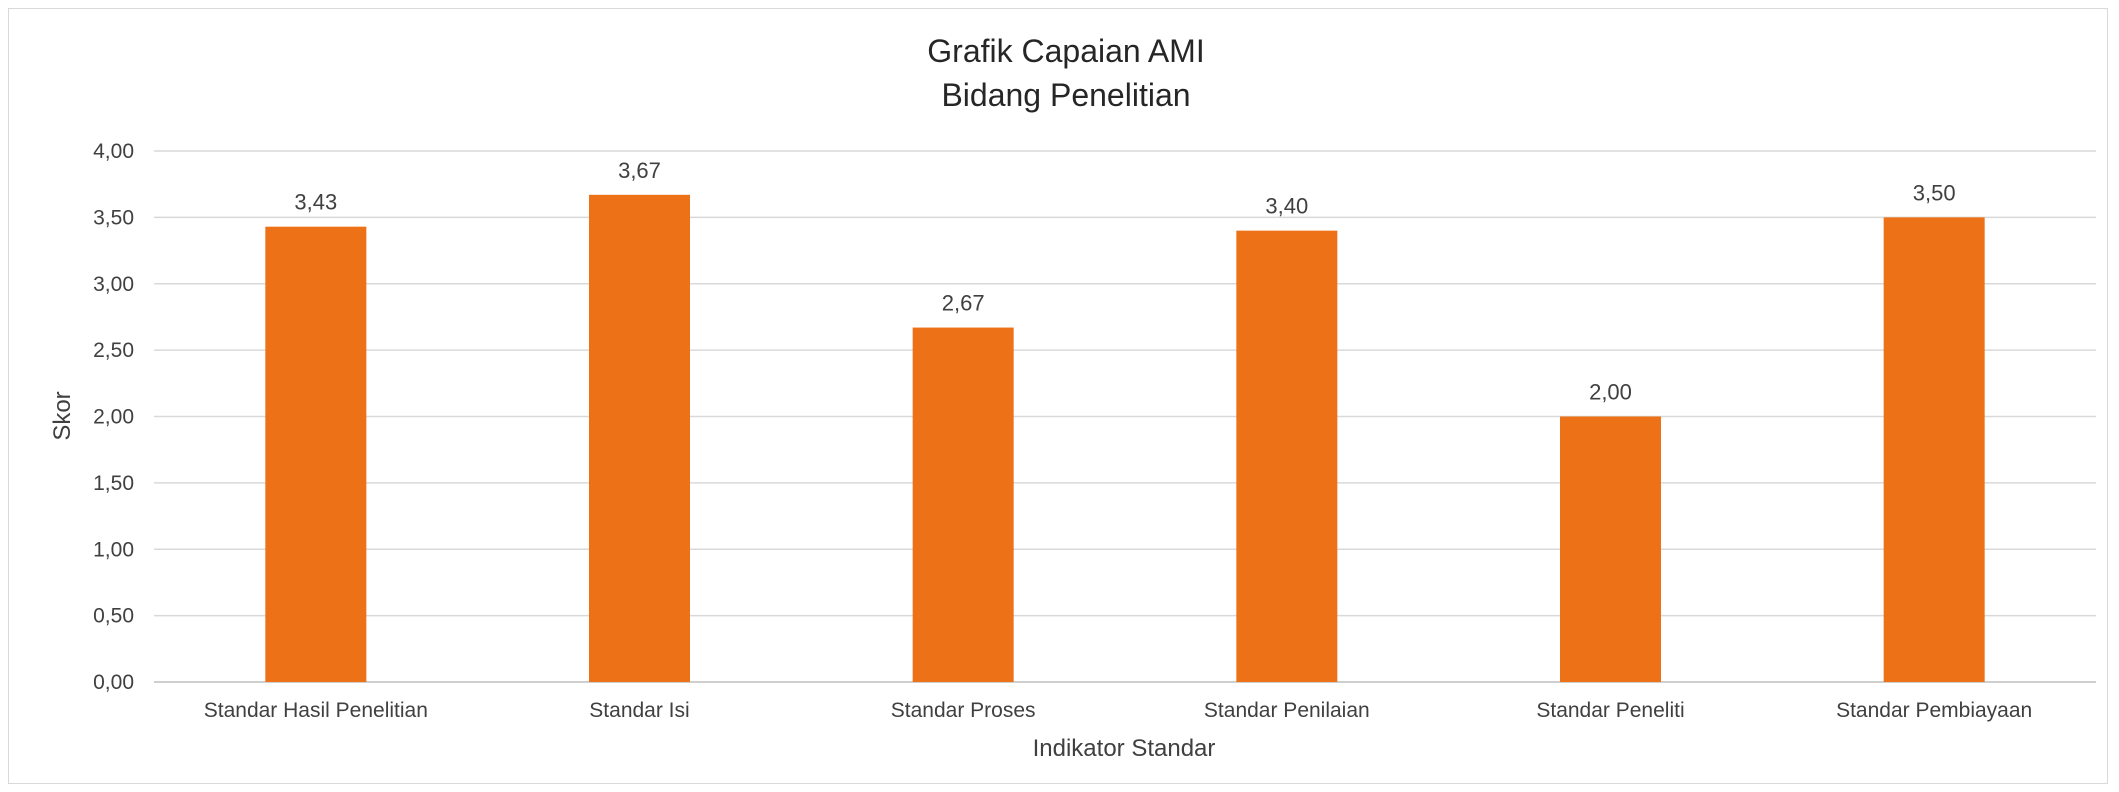  I want to click on bar-data-label: 3,67, so click(639, 170).